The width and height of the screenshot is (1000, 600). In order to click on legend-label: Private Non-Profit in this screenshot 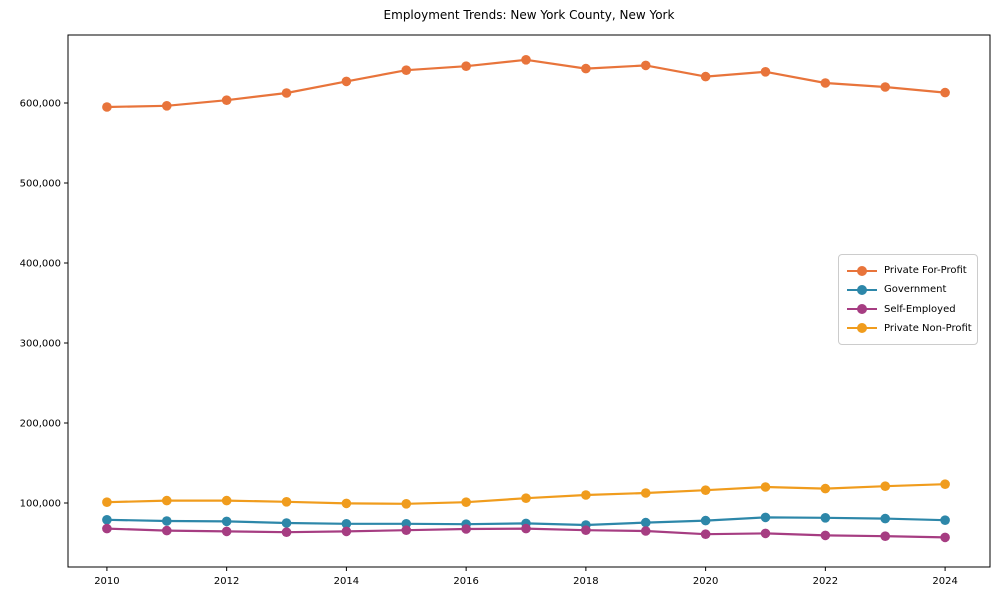, I will do `click(928, 328)`.